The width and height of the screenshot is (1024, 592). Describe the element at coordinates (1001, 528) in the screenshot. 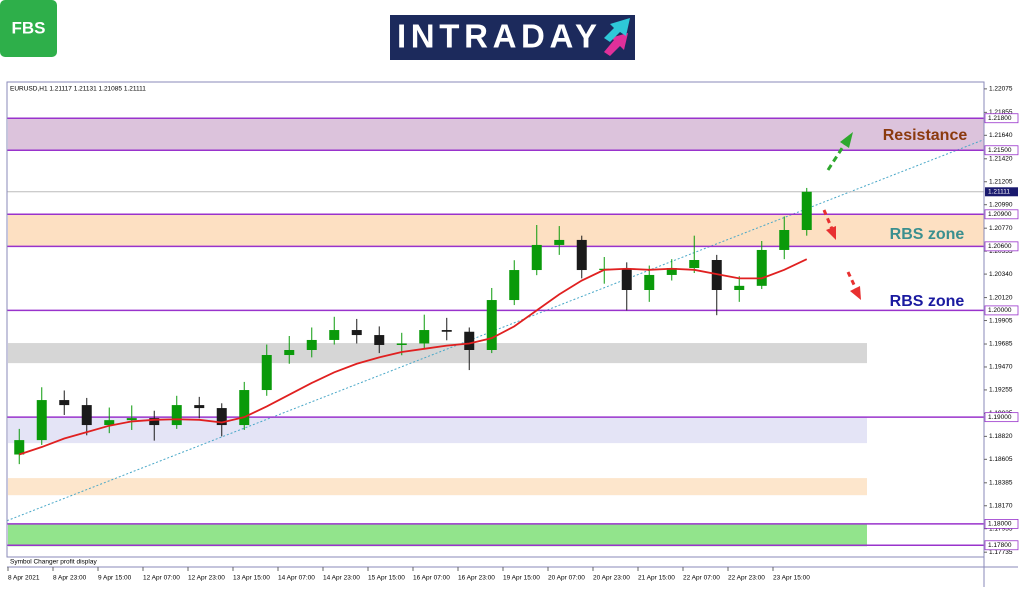

I see `y-tick-label: 1.17955` at that location.